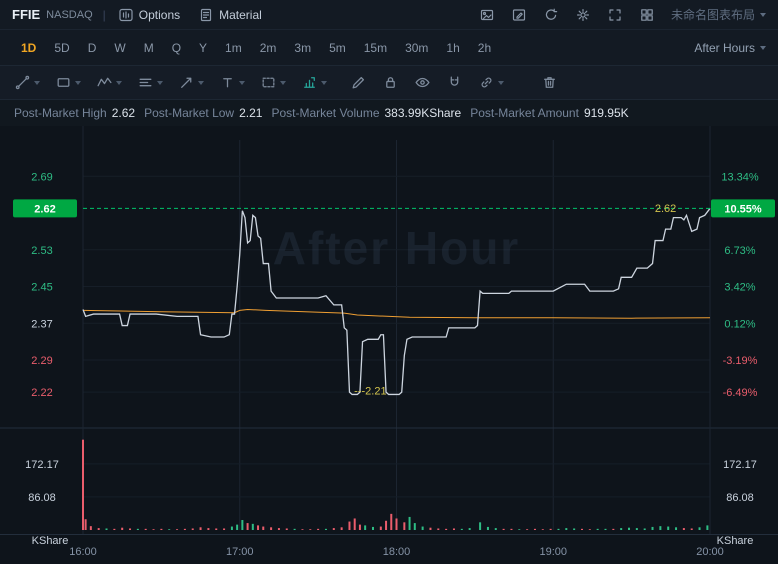  I want to click on svg-text: 10.55%, so click(743, 209).